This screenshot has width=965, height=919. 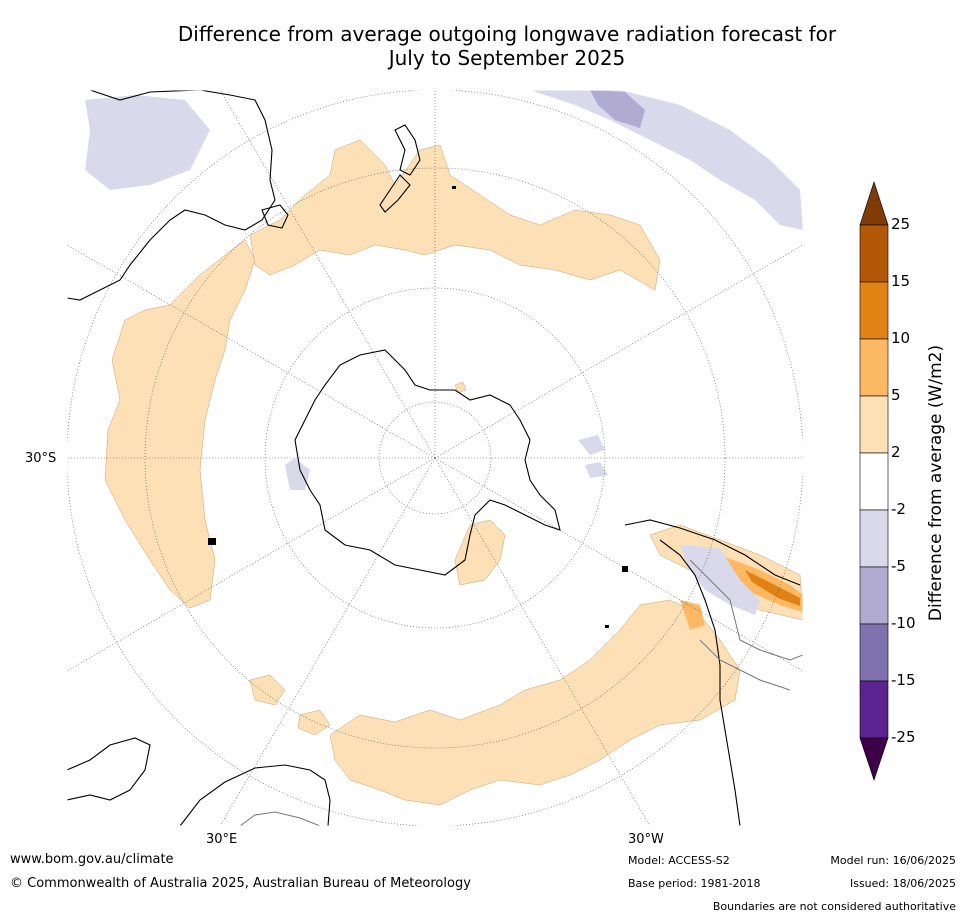 I want to click on colorbar-tick-neg25: -25, so click(x=903, y=737).